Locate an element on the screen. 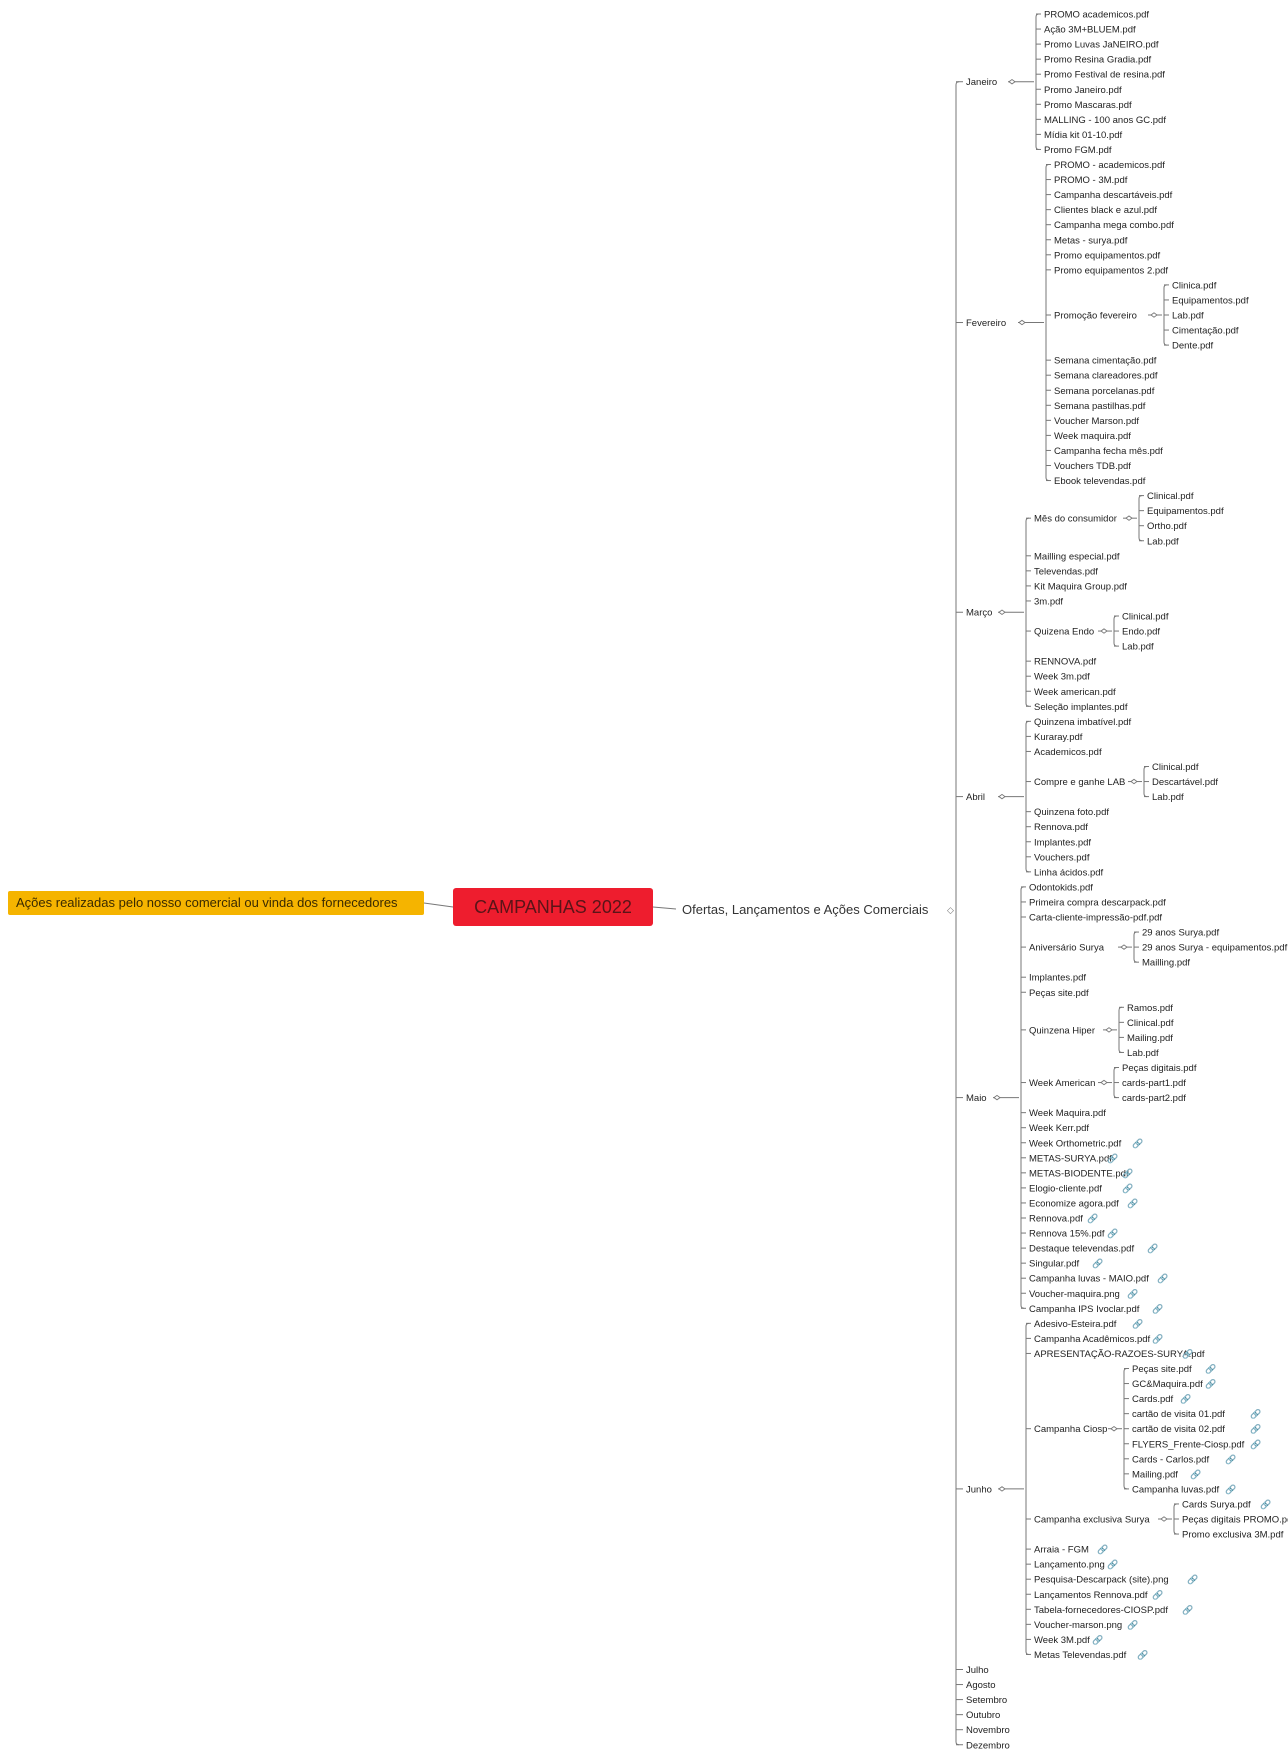 This screenshot has height=1755, width=1288. file-televendas-pdf: Televendas.pdf is located at coordinates (1066, 571).